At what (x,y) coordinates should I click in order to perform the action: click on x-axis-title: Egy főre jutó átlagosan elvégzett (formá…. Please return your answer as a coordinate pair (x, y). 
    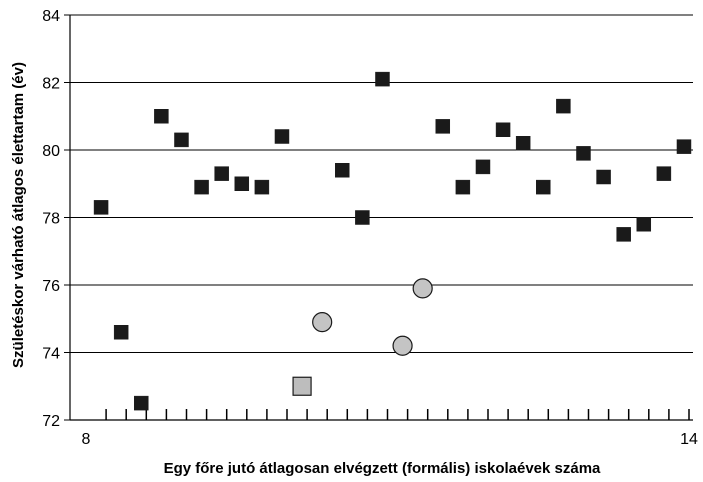
    Looking at the image, I should click on (382, 468).